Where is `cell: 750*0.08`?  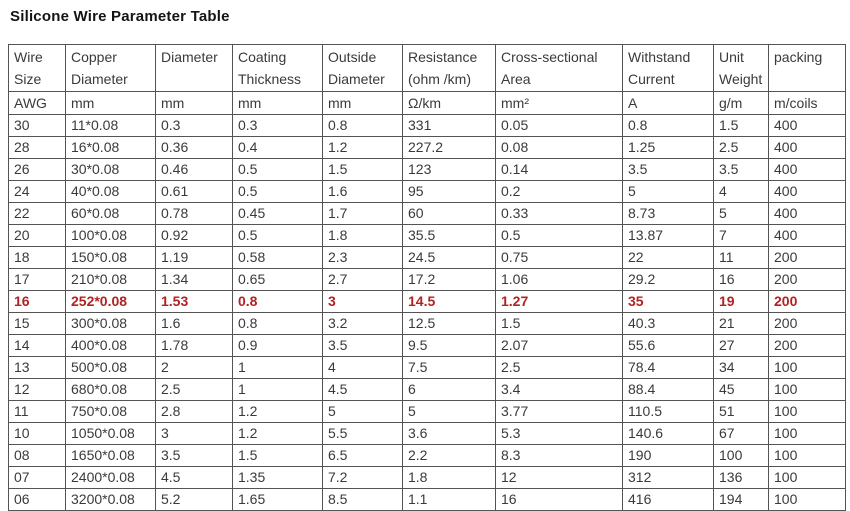
cell: 750*0.08 is located at coordinates (110, 411).